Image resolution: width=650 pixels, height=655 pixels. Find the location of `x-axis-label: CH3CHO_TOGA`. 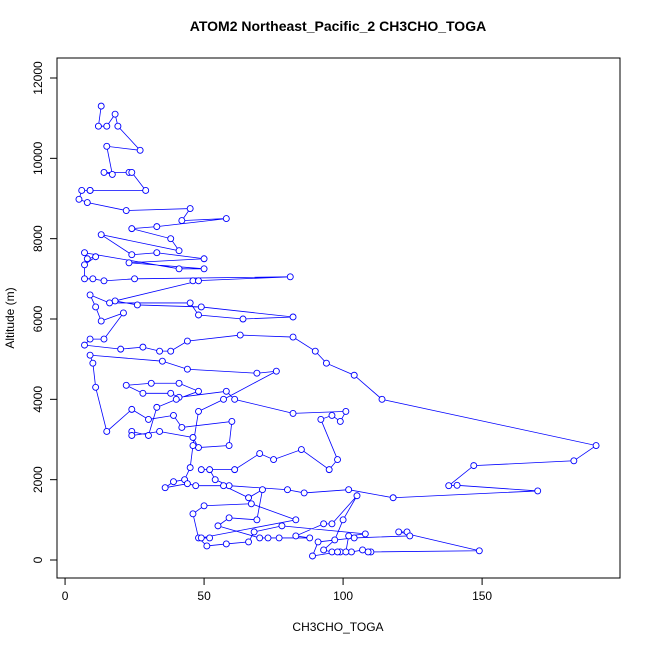

x-axis-label: CH3CHO_TOGA is located at coordinates (337, 627).